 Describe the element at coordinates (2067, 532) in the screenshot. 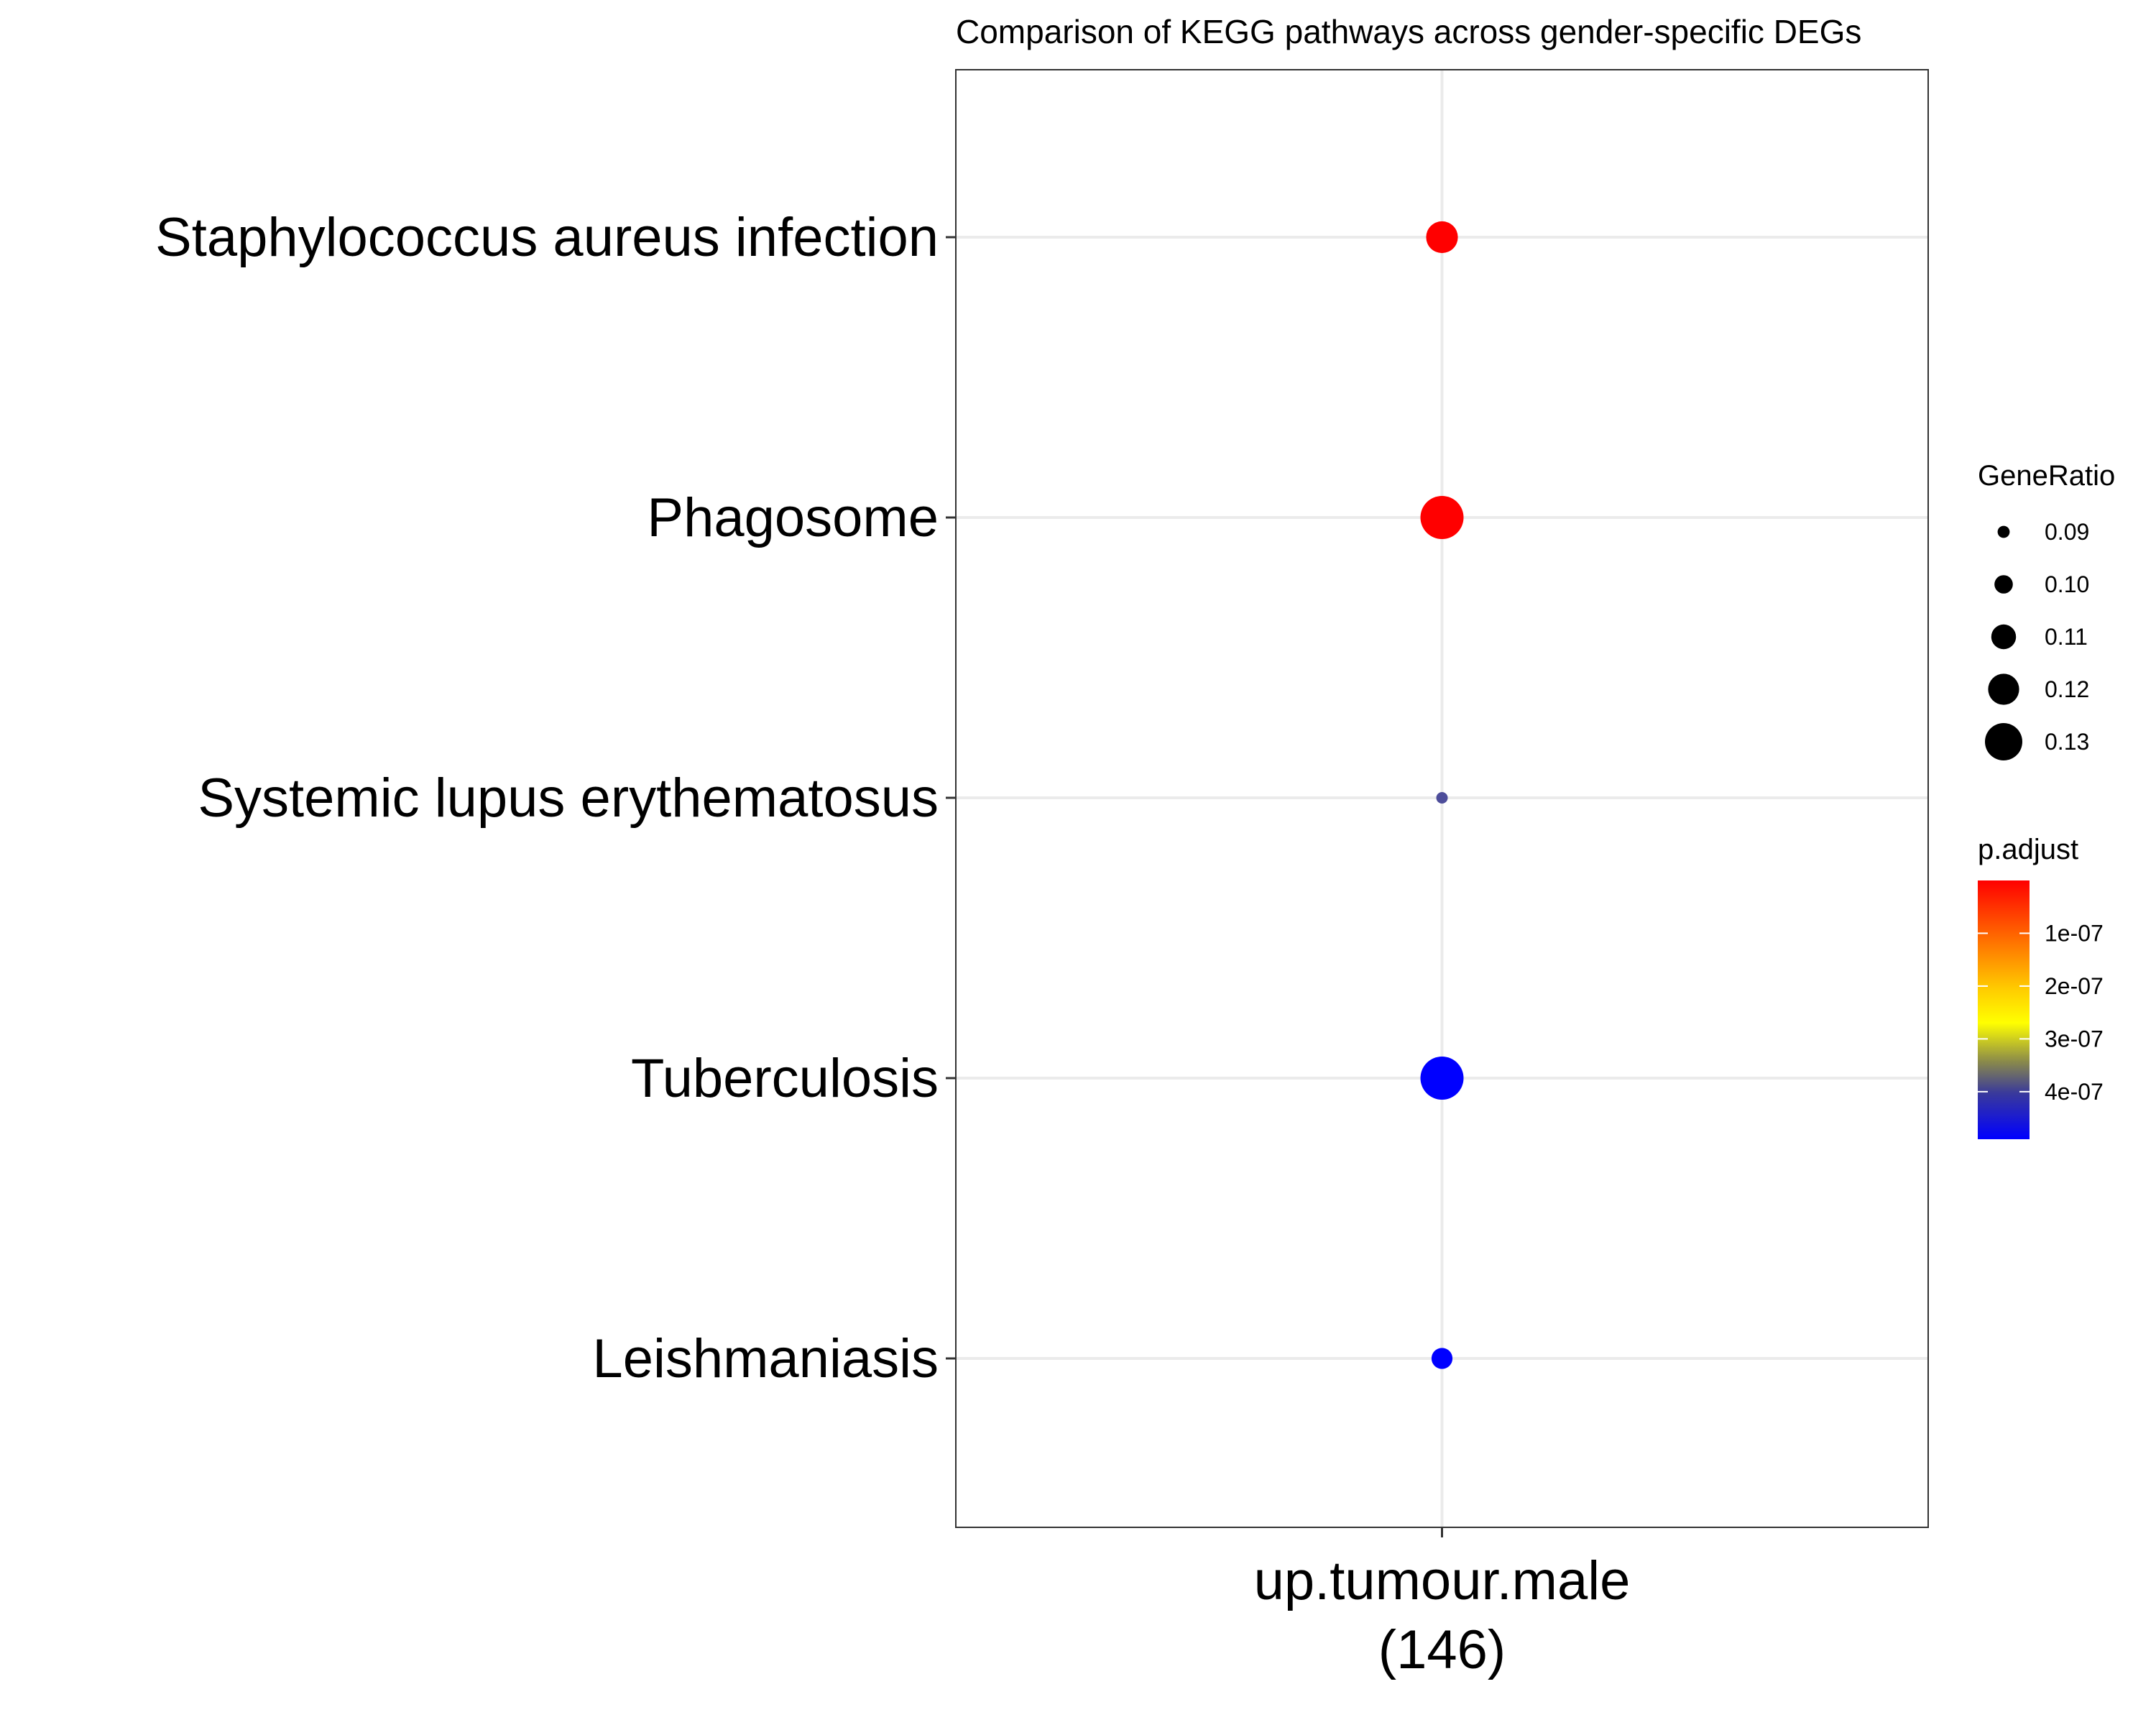

I see `generatio-legend-label: 0.09` at that location.